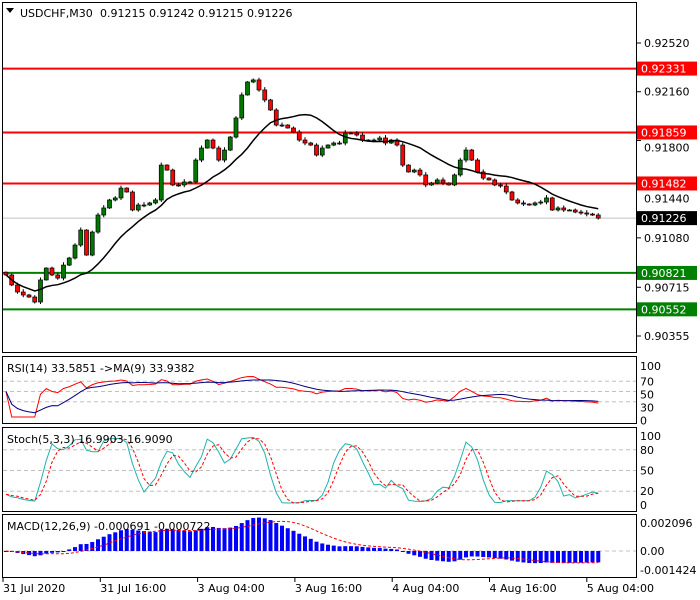 The image size is (700, 600). I want to click on price-tick-label: 0.90715, so click(667, 287).